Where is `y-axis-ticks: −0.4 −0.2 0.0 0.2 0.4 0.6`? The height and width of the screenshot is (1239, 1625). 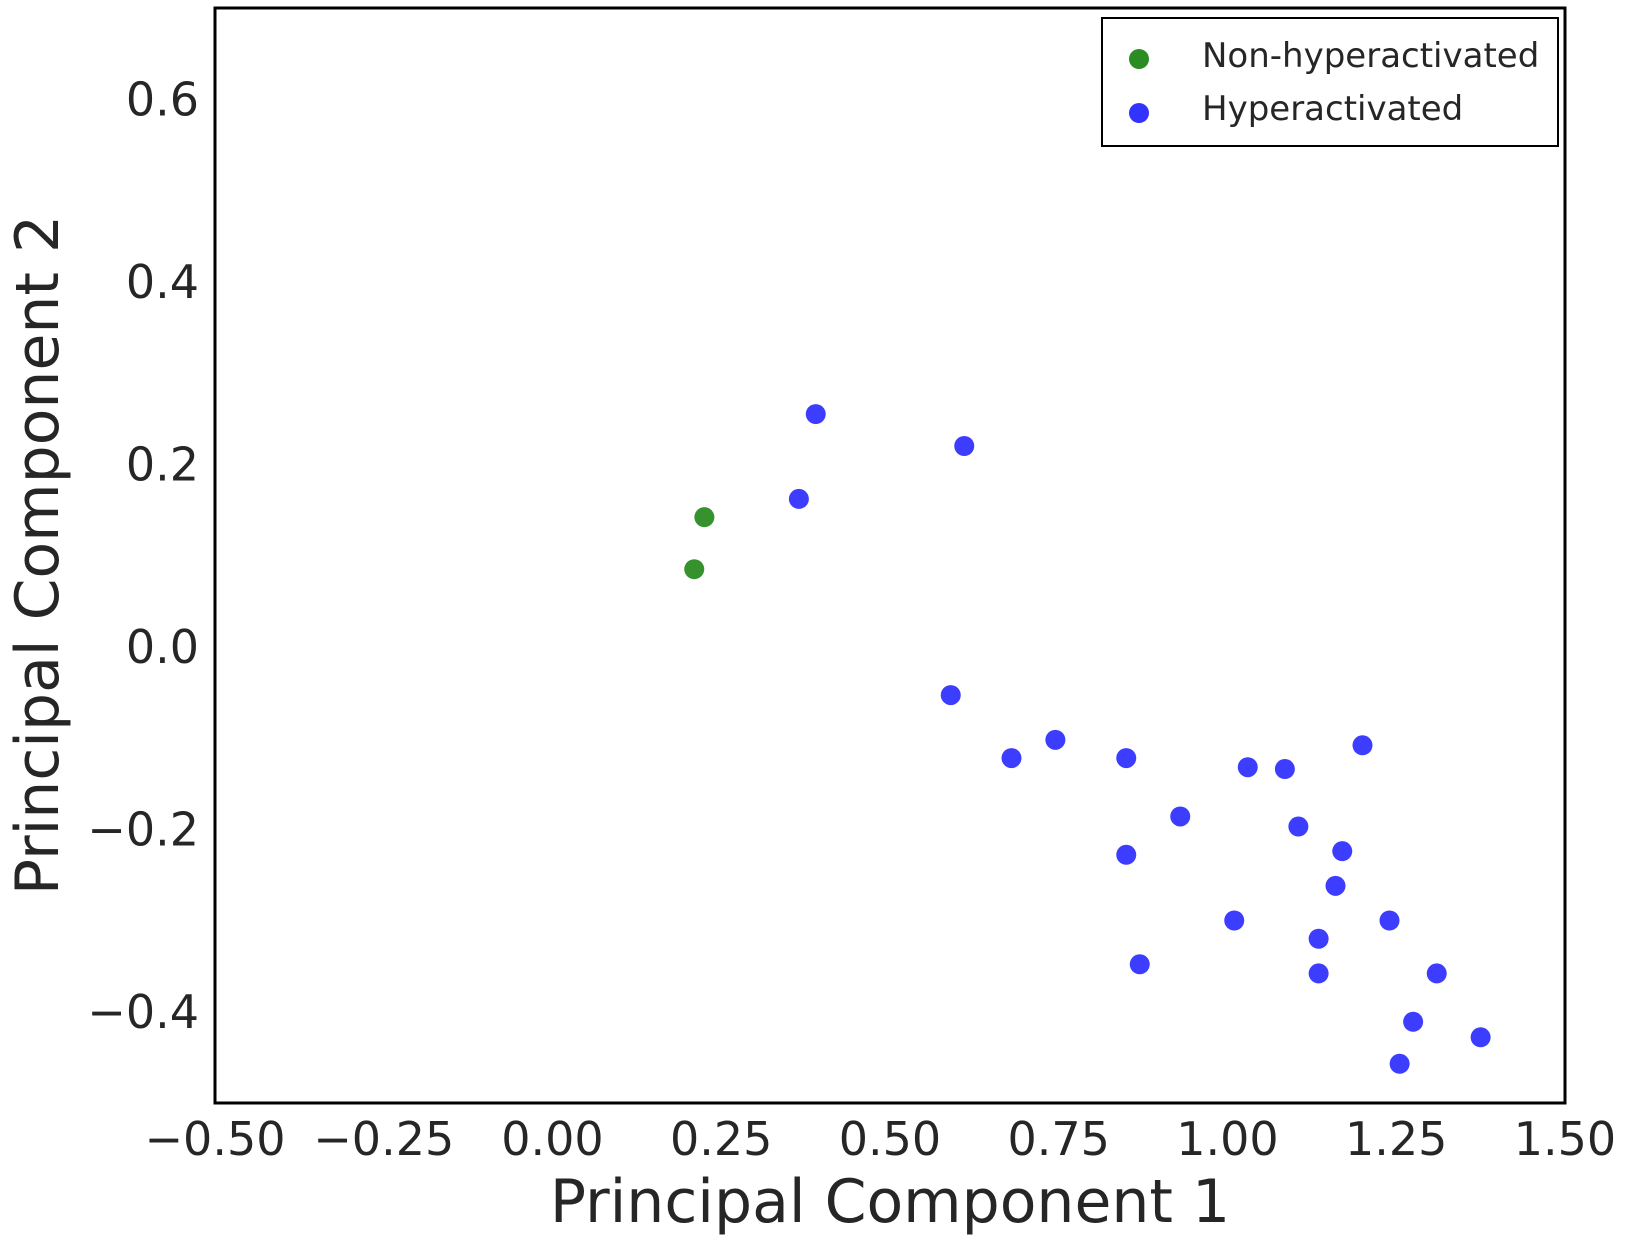 y-axis-ticks: −0.4 −0.2 0.0 0.2 0.4 0.6 is located at coordinates (143, 555).